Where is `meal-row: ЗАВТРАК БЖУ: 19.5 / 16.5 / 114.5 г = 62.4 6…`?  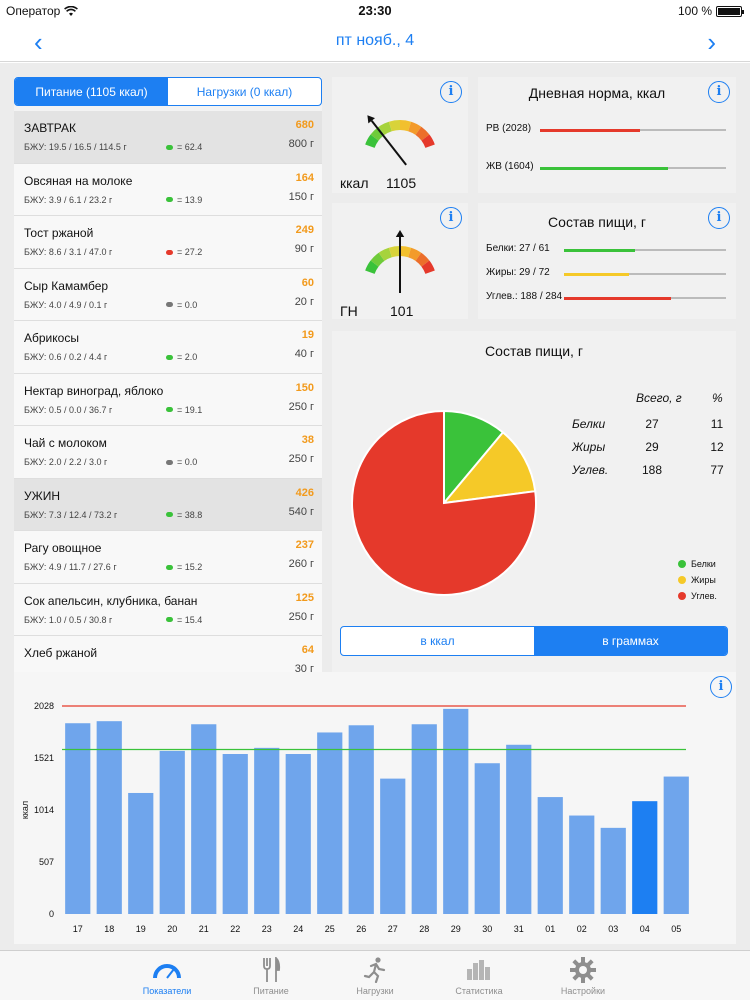 meal-row: ЗАВТРАК БЖУ: 19.5 / 16.5 / 114.5 г = 62.4 6… is located at coordinates (168, 137).